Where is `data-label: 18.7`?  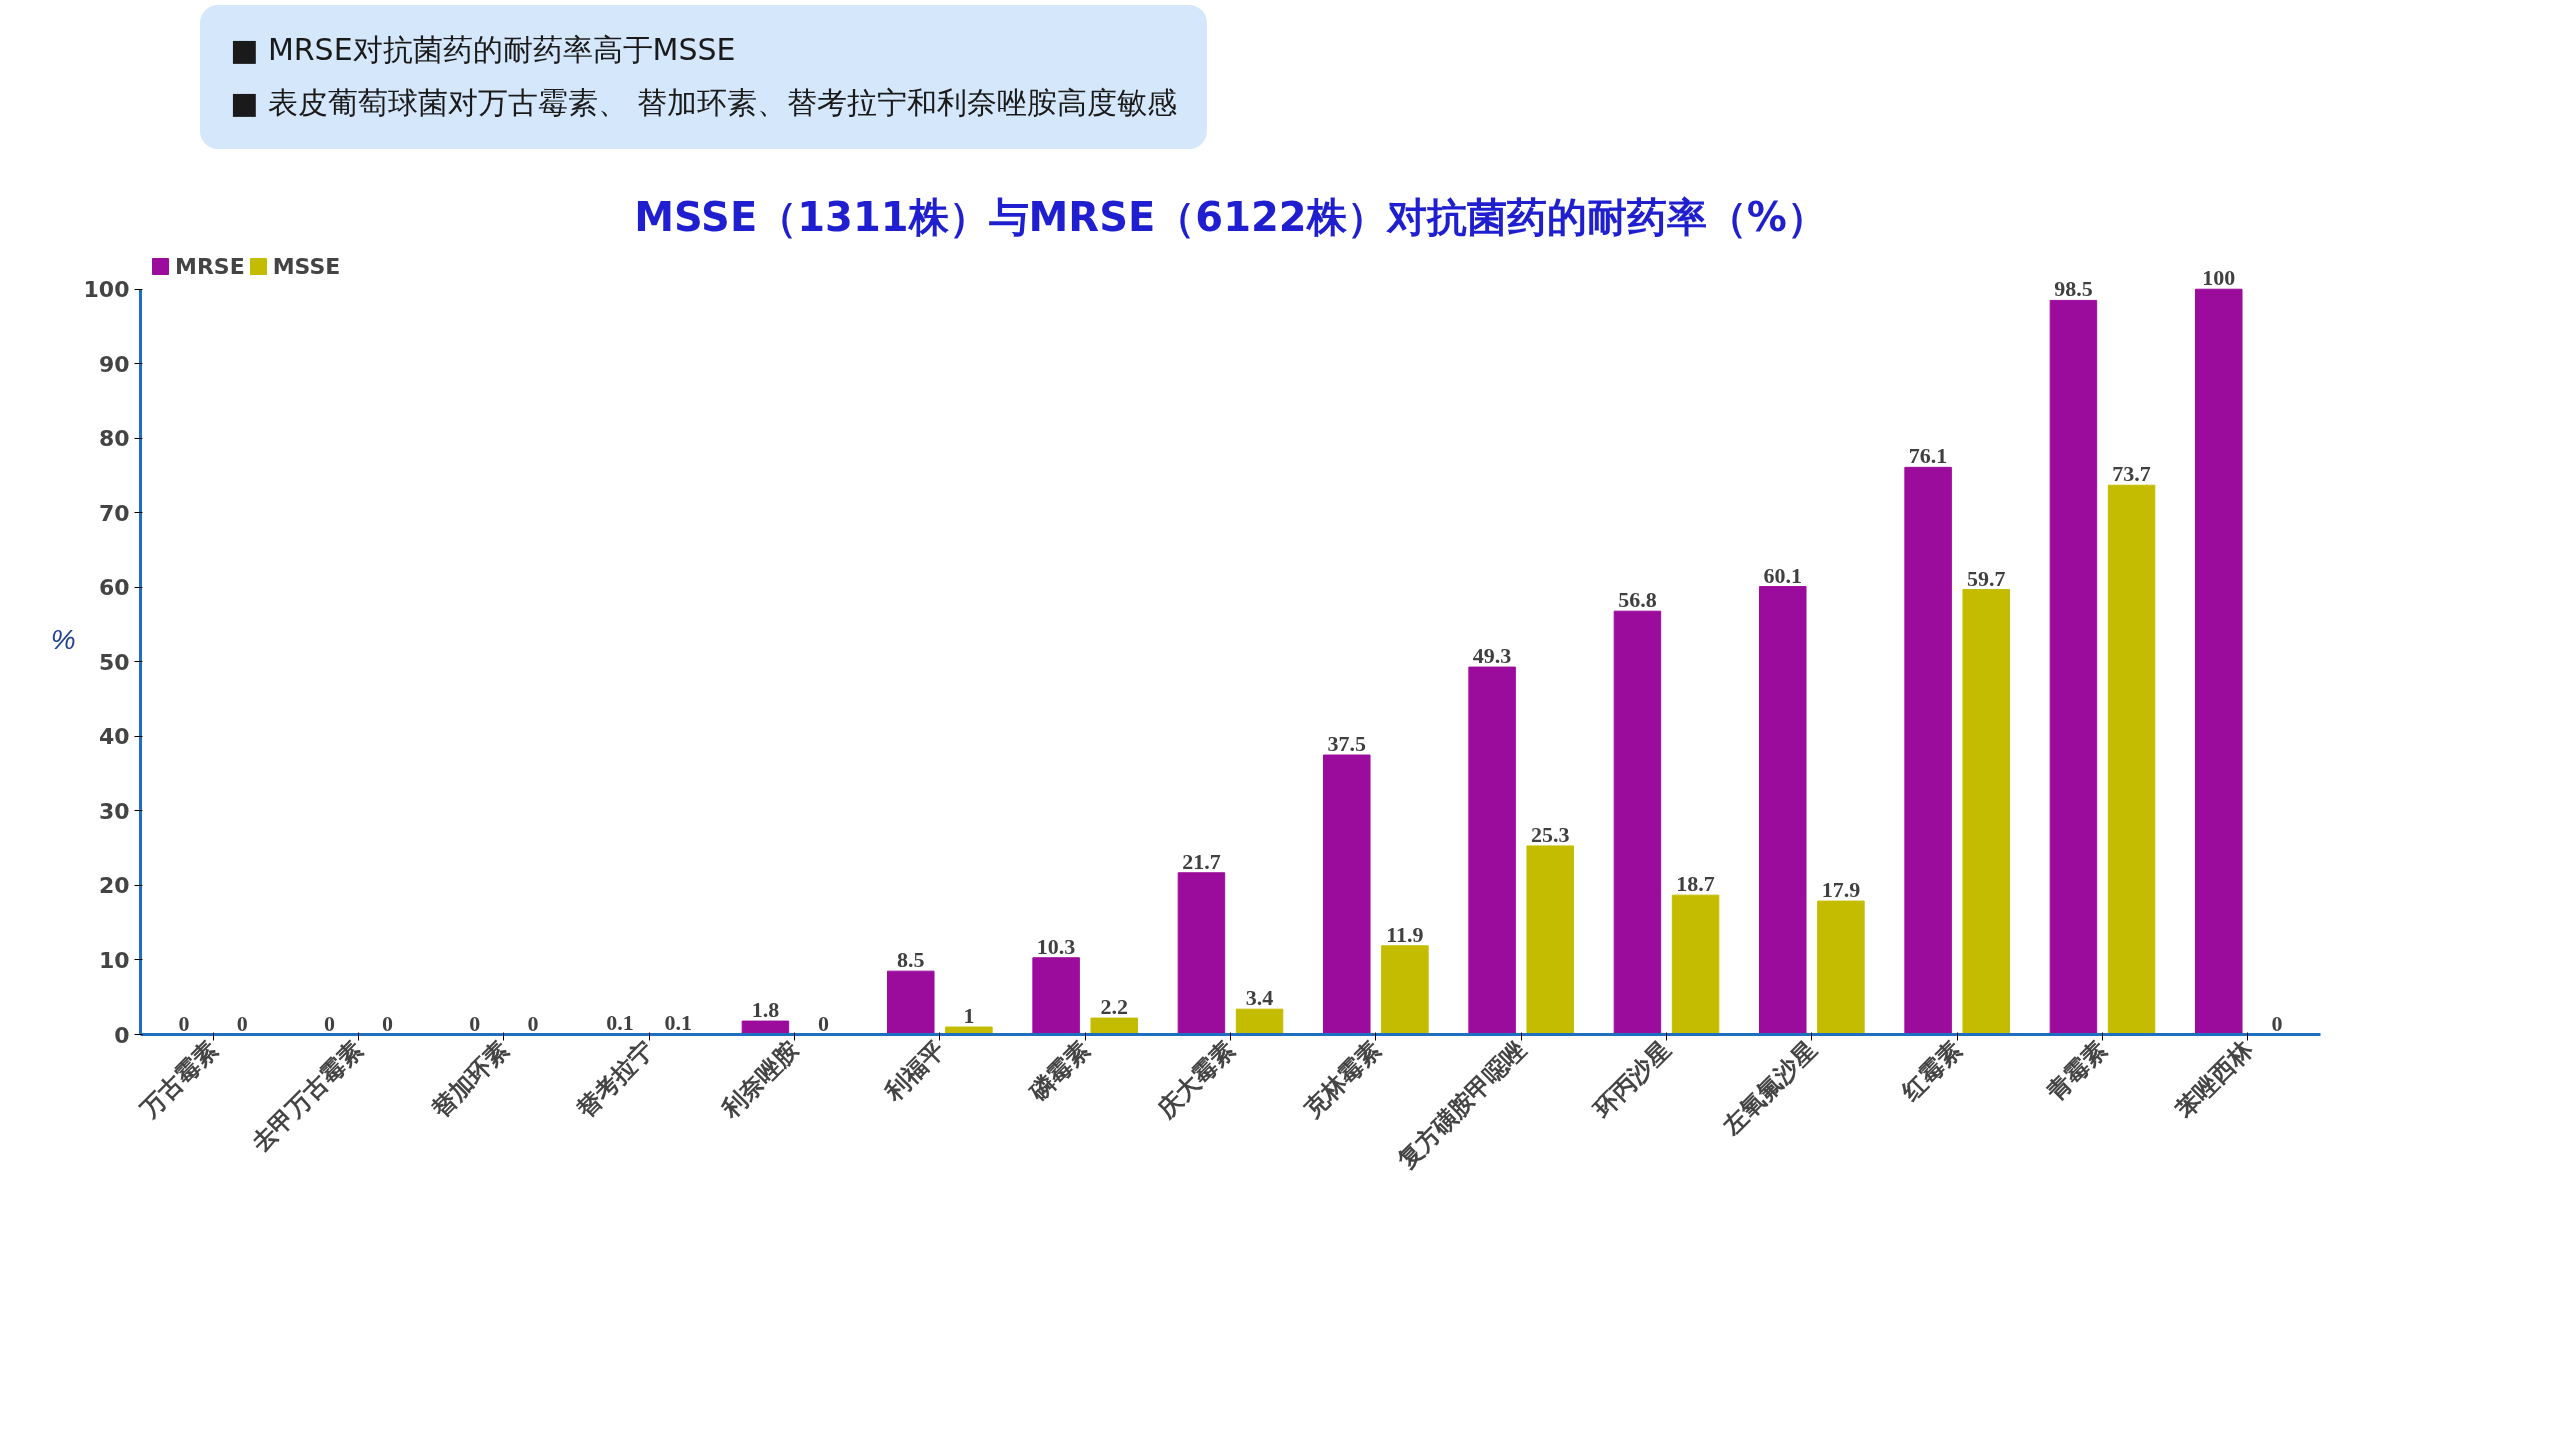 data-label: 18.7 is located at coordinates (1695, 883).